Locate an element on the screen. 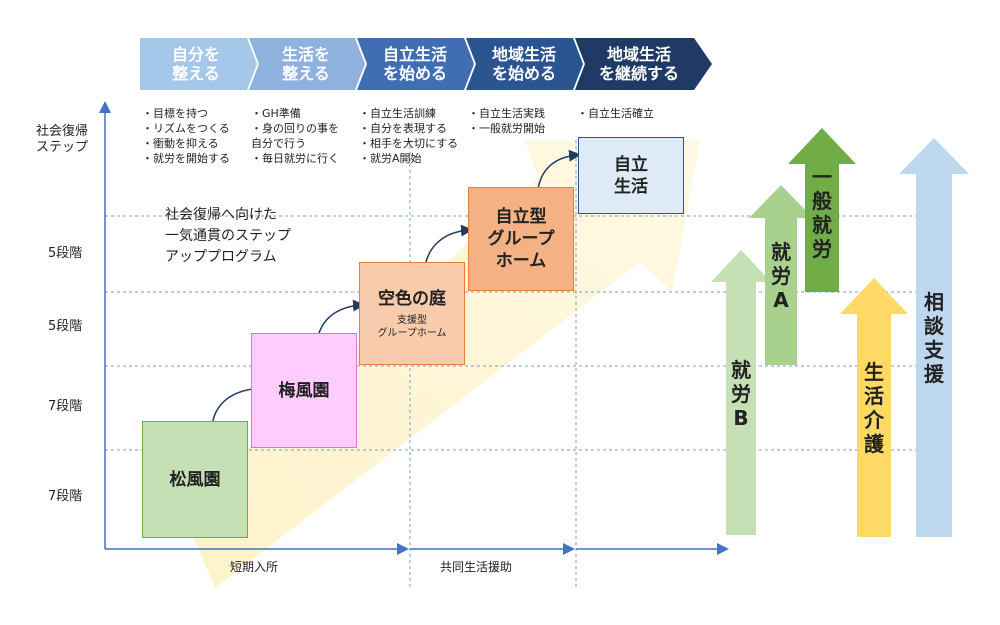 The image size is (1000, 625). facility-sorairo-no-niwa: 空色の庭 支援型 グループホーム is located at coordinates (412, 313).